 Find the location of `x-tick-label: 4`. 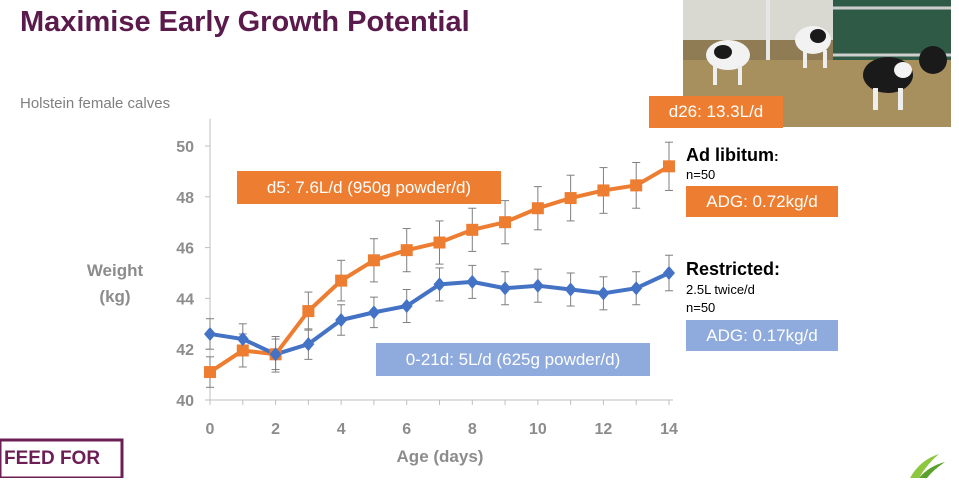

x-tick-label: 4 is located at coordinates (341, 429).